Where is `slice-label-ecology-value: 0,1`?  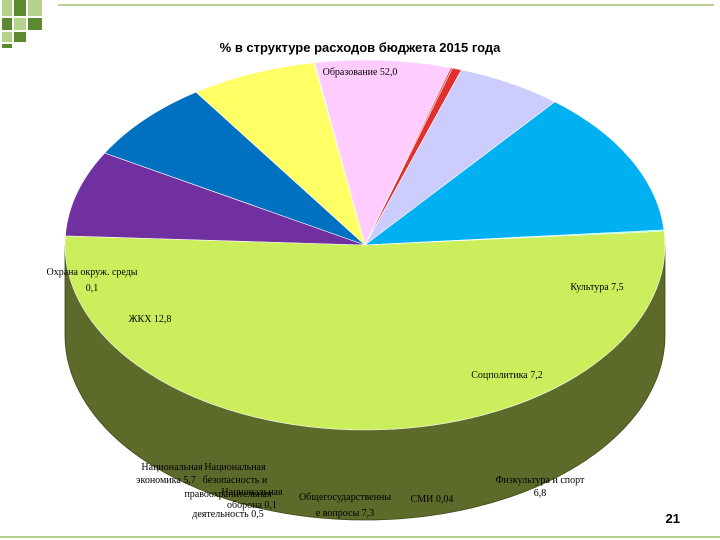 slice-label-ecology-value: 0,1 is located at coordinates (92, 288).